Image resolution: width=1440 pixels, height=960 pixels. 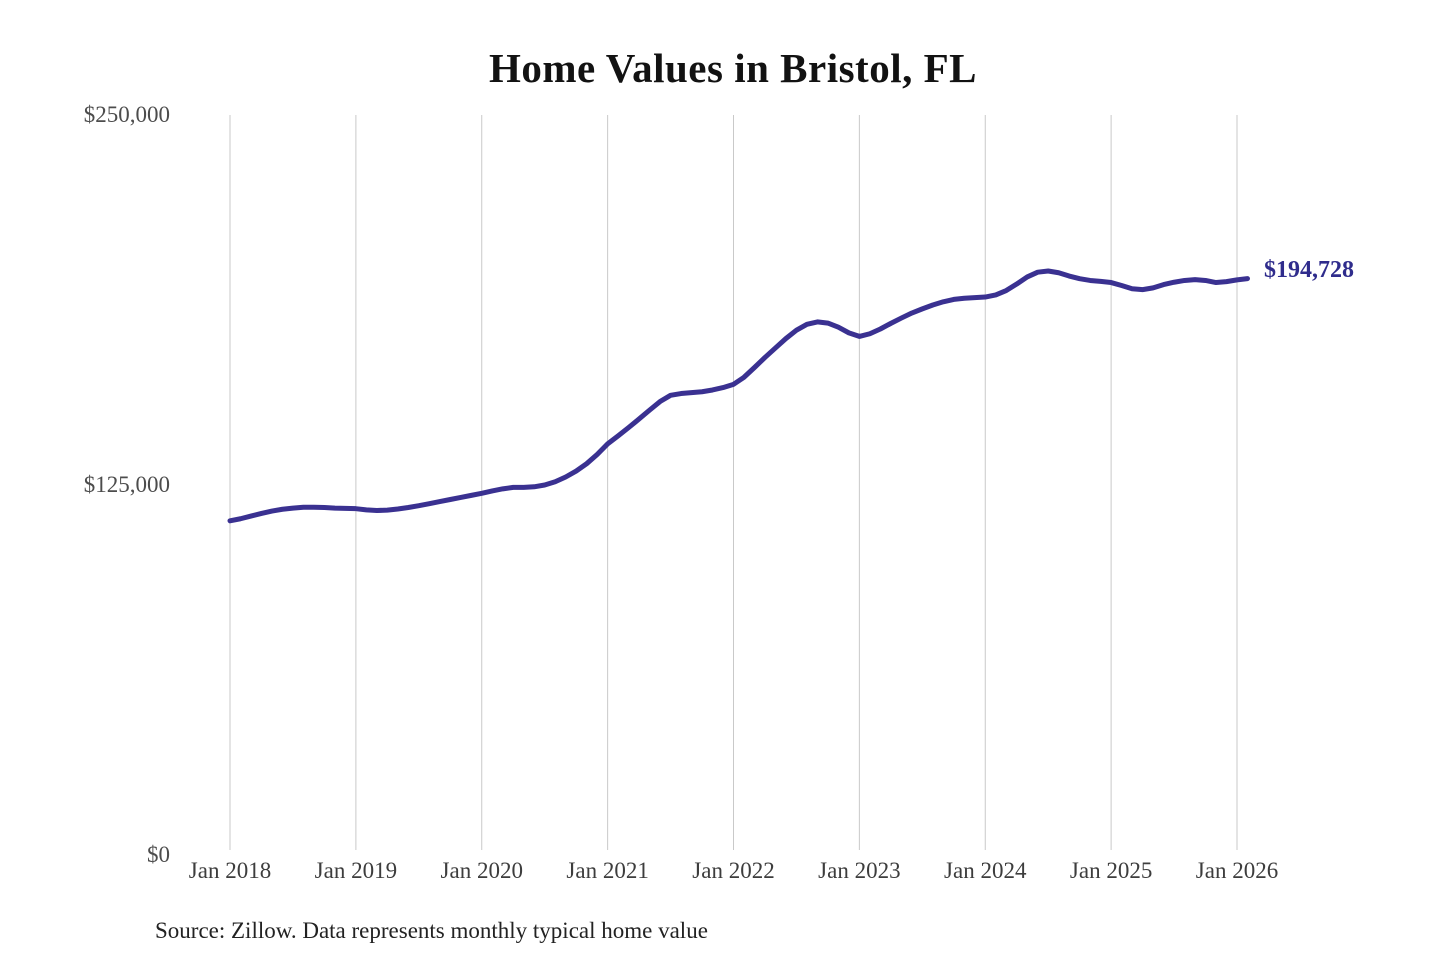 What do you see at coordinates (733, 870) in the screenshot?
I see `x-tick-label-jan-2022: Jan 2022` at bounding box center [733, 870].